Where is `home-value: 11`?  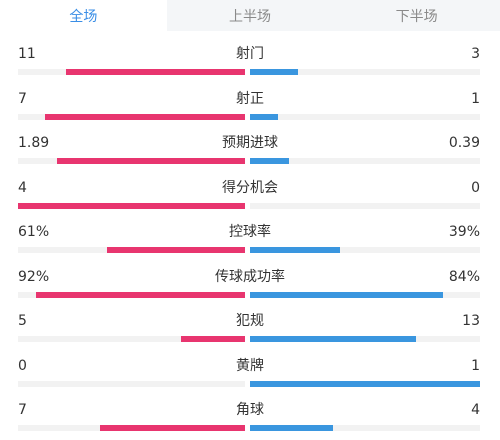
home-value: 11 is located at coordinates (27, 54).